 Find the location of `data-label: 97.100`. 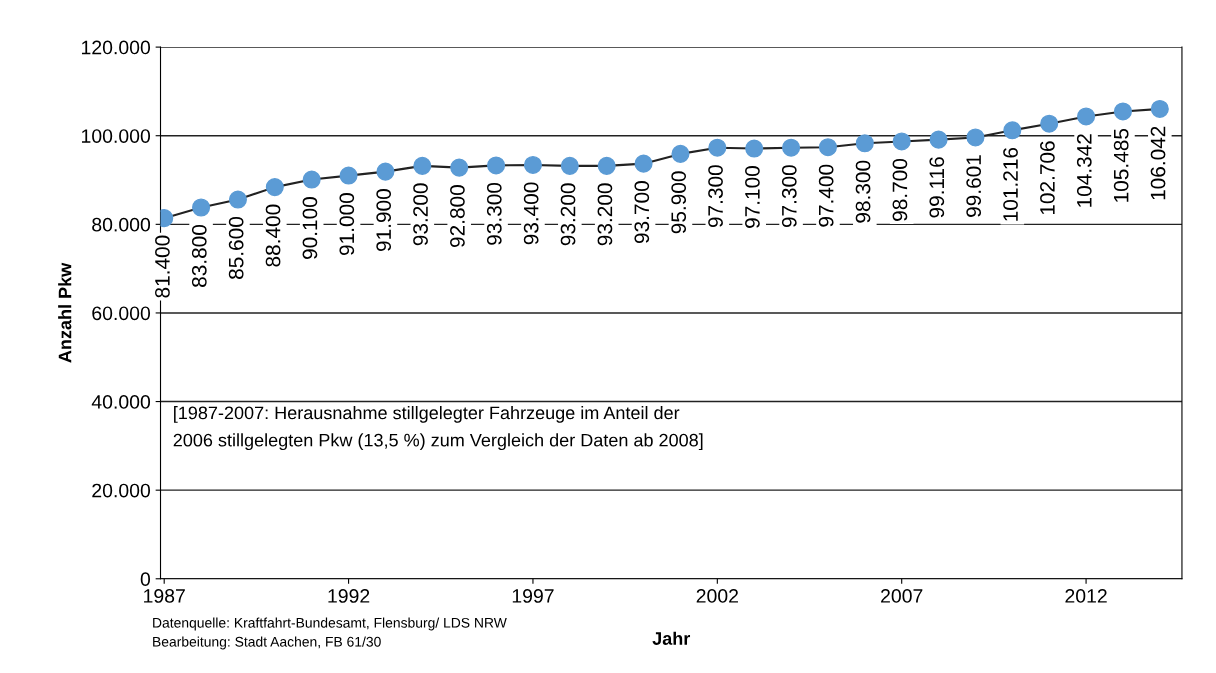

data-label: 97.100 is located at coordinates (752, 197).